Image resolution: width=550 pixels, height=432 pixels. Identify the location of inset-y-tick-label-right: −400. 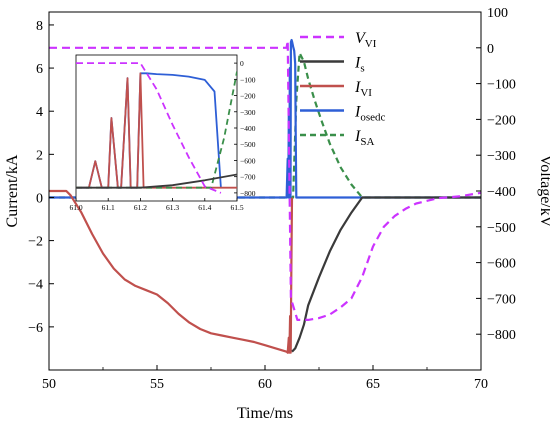
(248, 128).